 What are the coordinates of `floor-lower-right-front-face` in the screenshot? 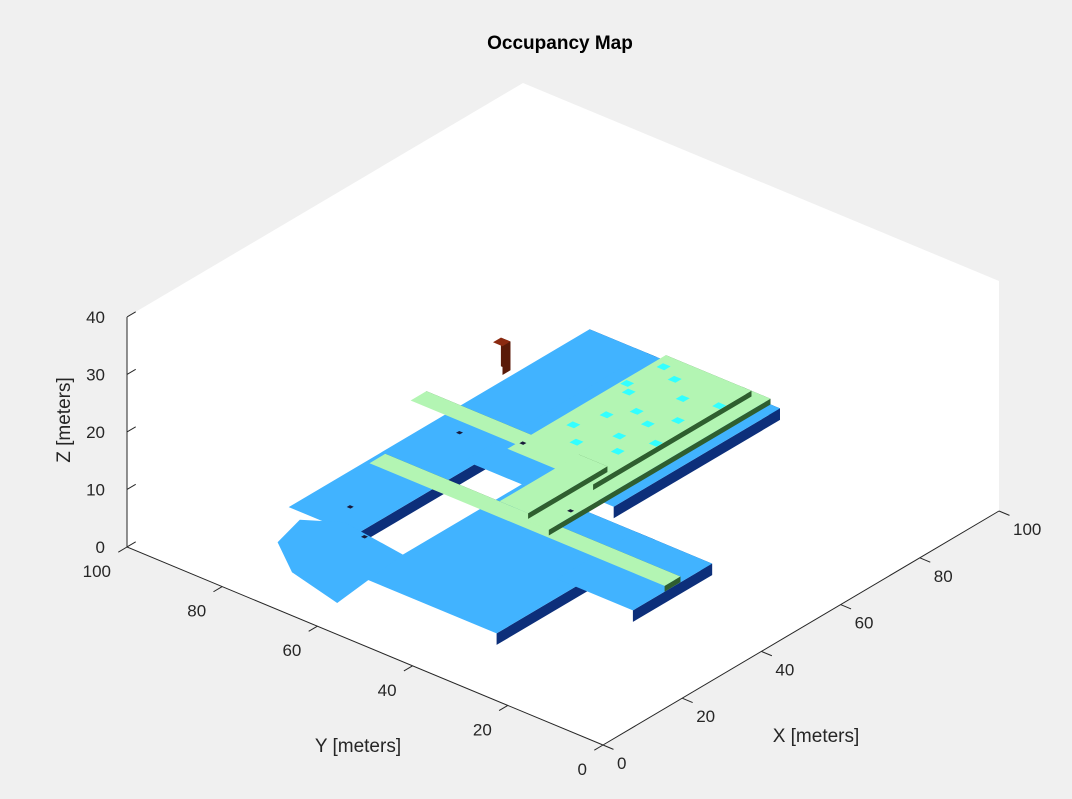 It's located at (696, 463).